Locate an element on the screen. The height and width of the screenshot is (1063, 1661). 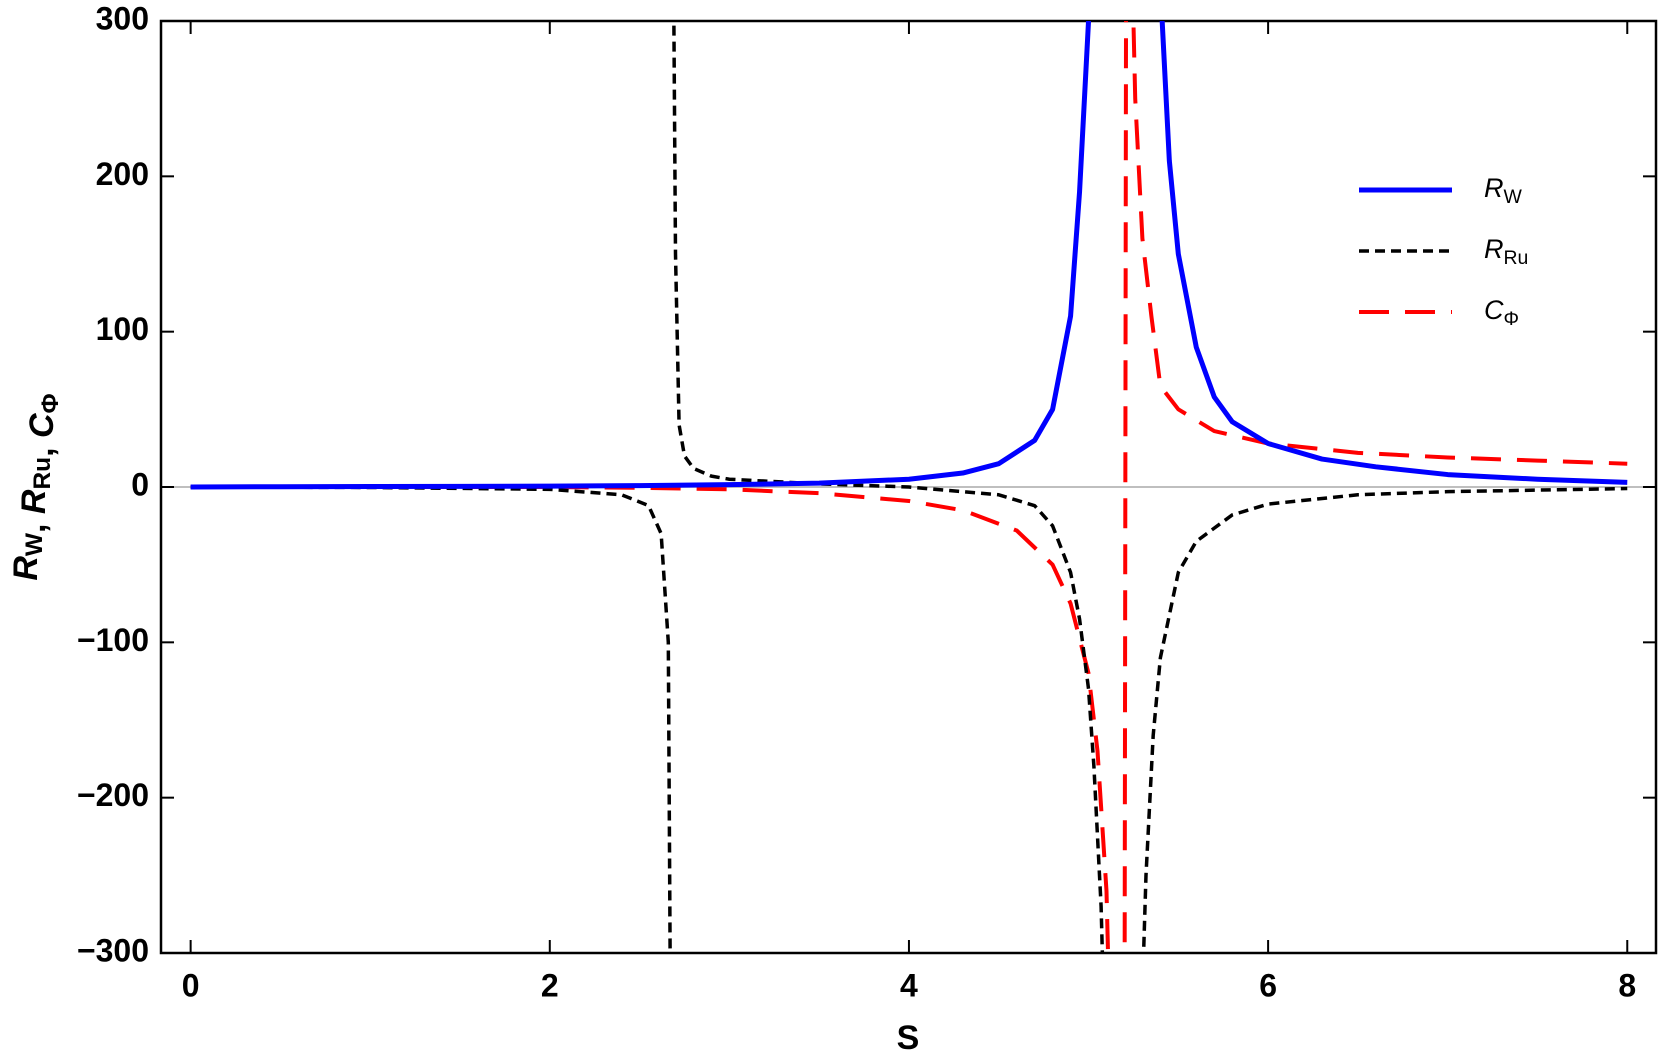
legend-label: RRu is located at coordinates (1506, 251).